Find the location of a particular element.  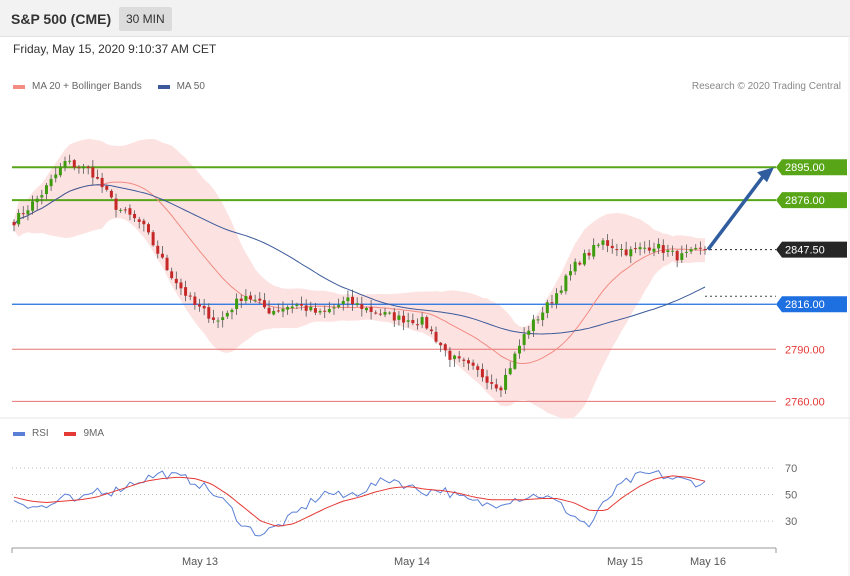

rsi-swatch is located at coordinates (19, 433).